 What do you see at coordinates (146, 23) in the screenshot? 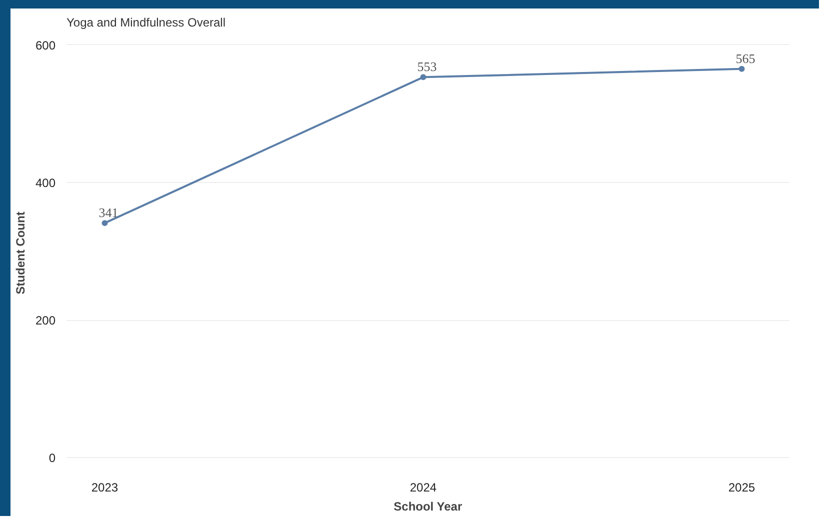
I see `chart-title: Yoga and Mindfulness Overall` at bounding box center [146, 23].